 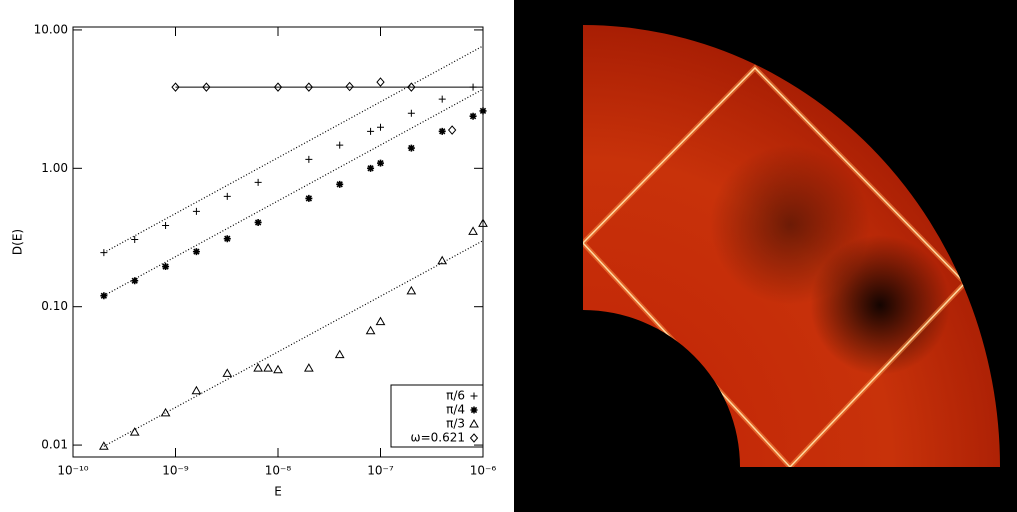 What do you see at coordinates (54, 445) in the screenshot?
I see `y-tick-label: 0.01` at bounding box center [54, 445].